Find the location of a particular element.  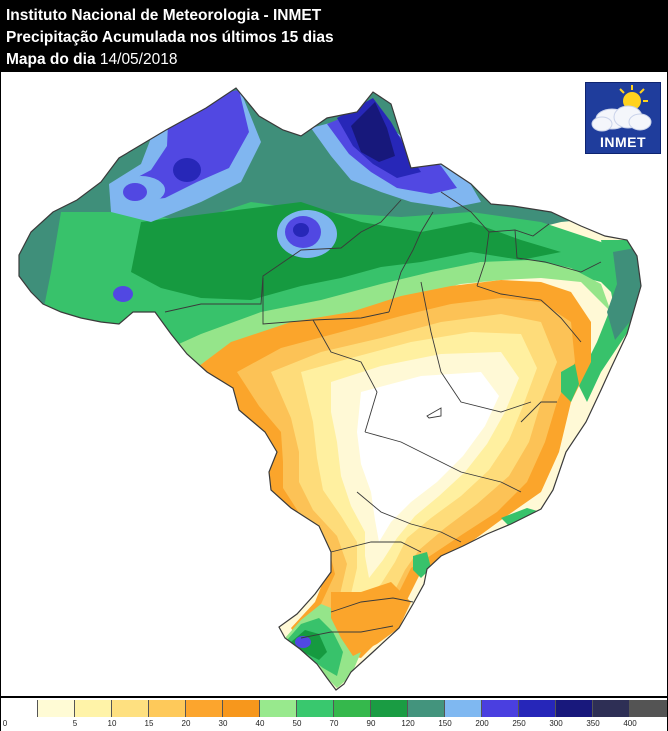

violet-core-west is located at coordinates (135, 192).